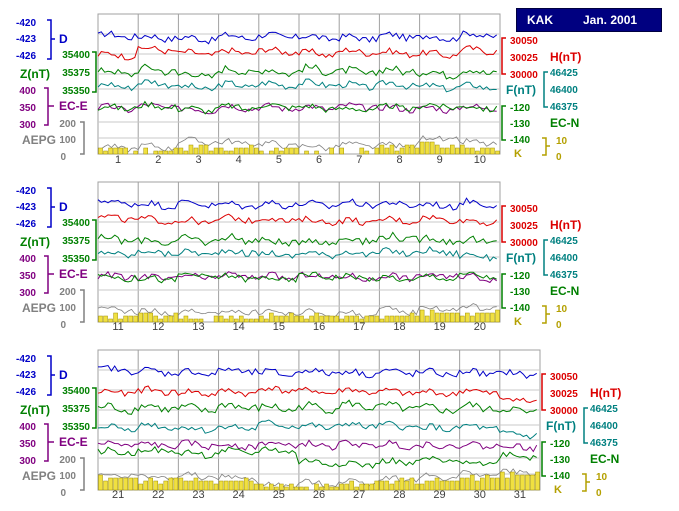  What do you see at coordinates (279, 327) in the screenshot?
I see `day-label: 15` at bounding box center [279, 327].